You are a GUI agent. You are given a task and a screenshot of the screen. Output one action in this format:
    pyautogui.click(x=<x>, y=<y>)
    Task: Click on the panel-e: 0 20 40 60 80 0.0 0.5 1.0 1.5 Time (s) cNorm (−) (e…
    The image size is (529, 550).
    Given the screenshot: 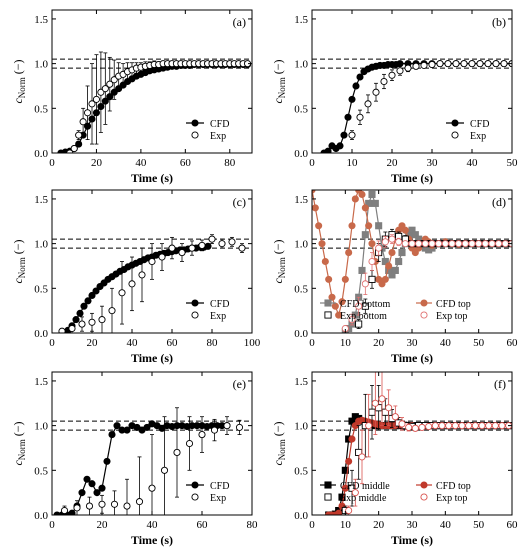 What is the action you would take?
    pyautogui.click(x=134, y=459)
    